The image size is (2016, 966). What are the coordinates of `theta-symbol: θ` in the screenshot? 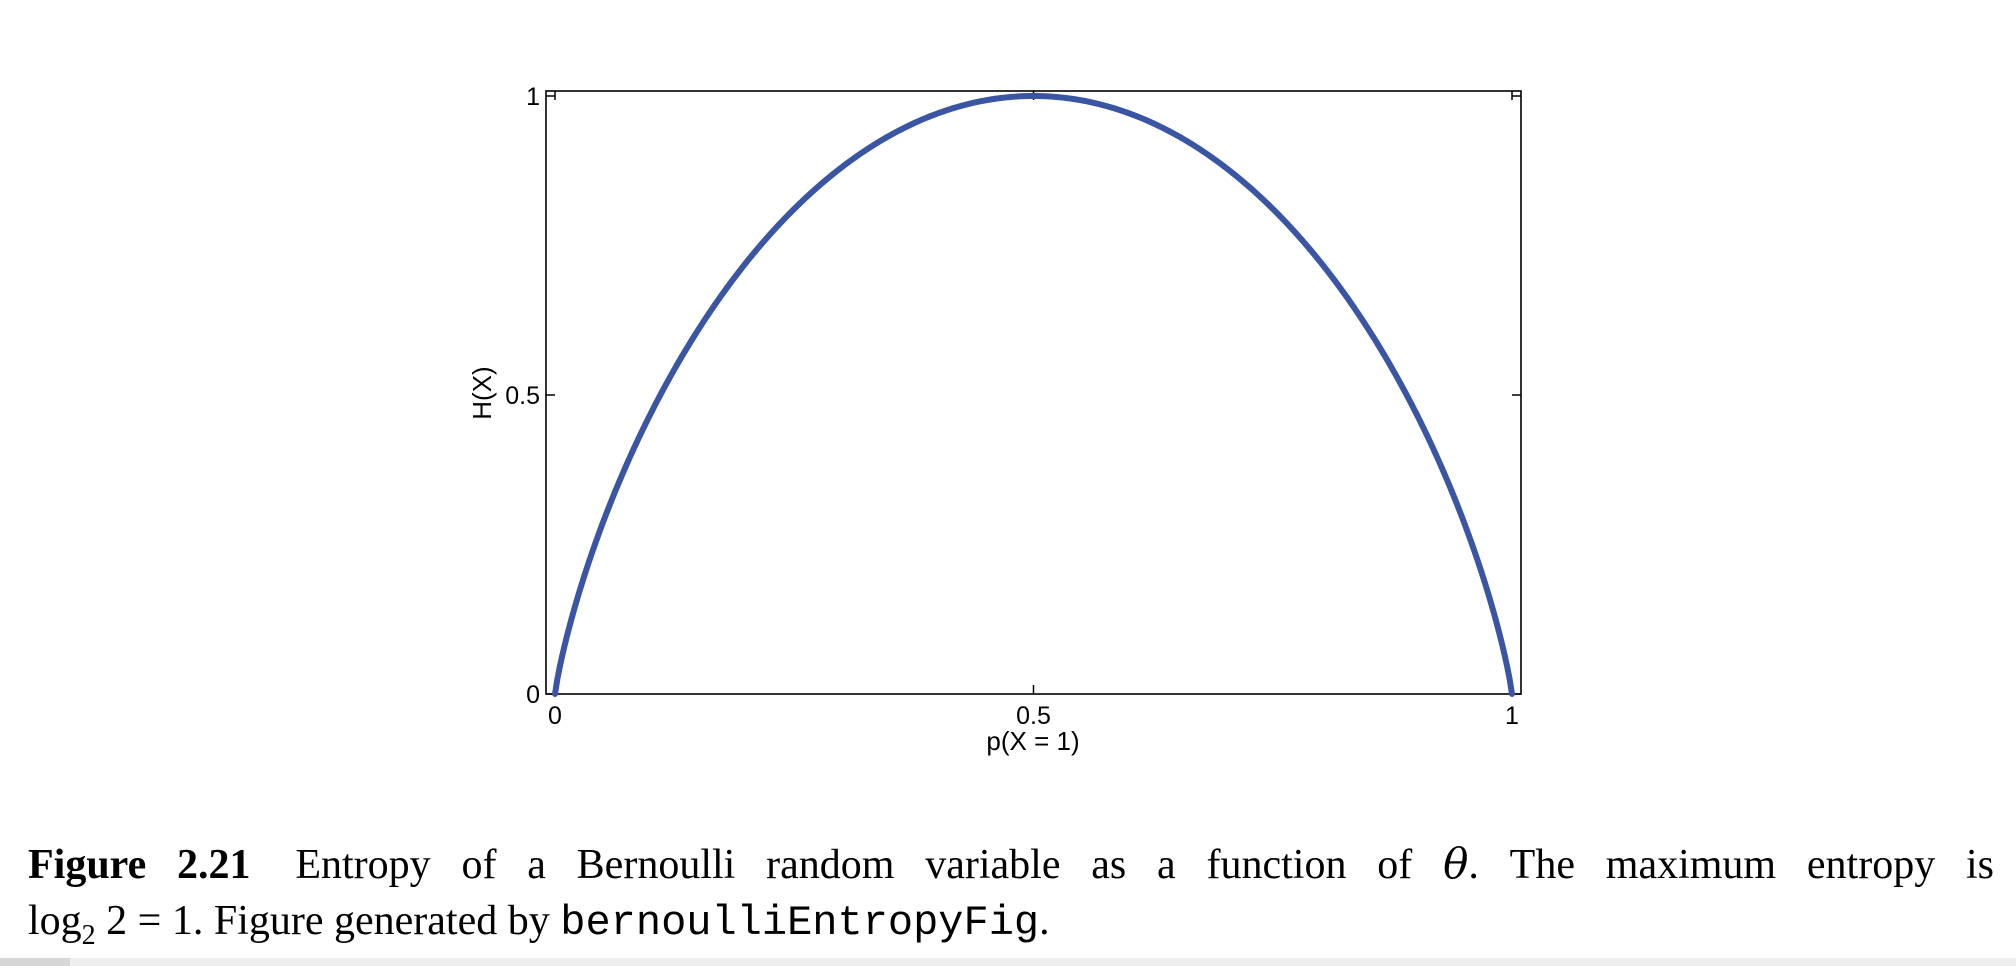 It's located at (1456, 863).